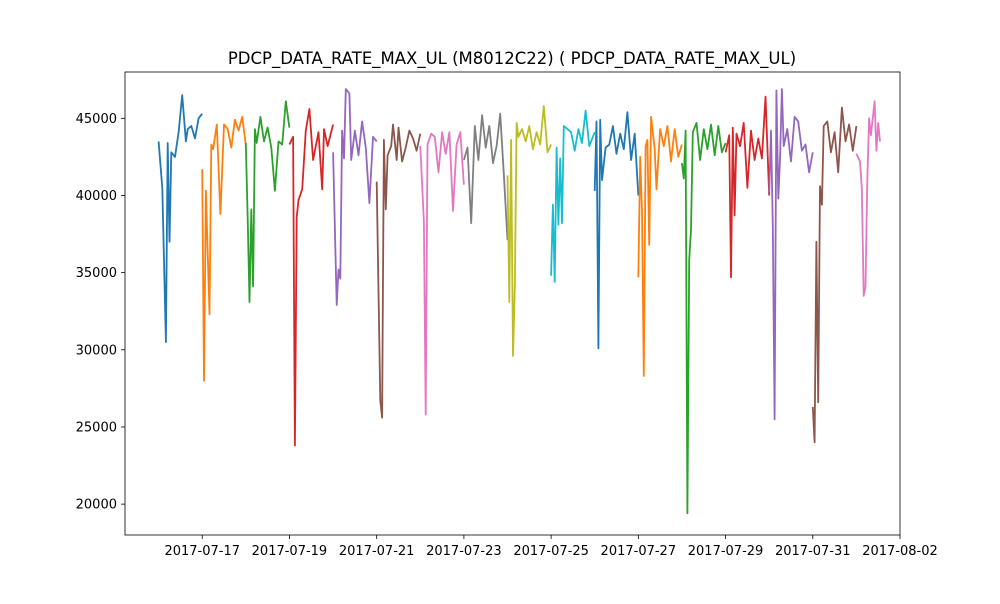  I want to click on x-tick-label: 2017-07-29, so click(726, 551).